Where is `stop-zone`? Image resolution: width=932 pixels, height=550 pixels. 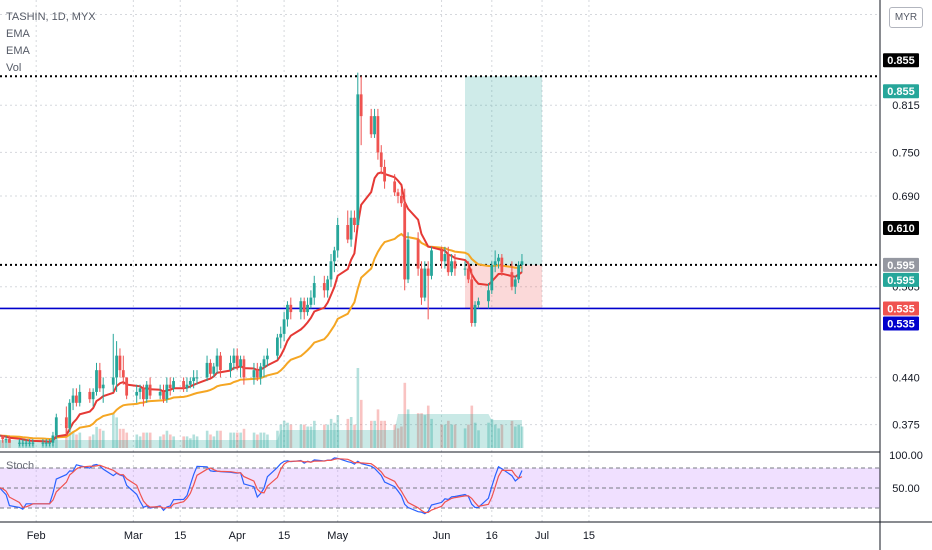 stop-zone is located at coordinates (504, 286).